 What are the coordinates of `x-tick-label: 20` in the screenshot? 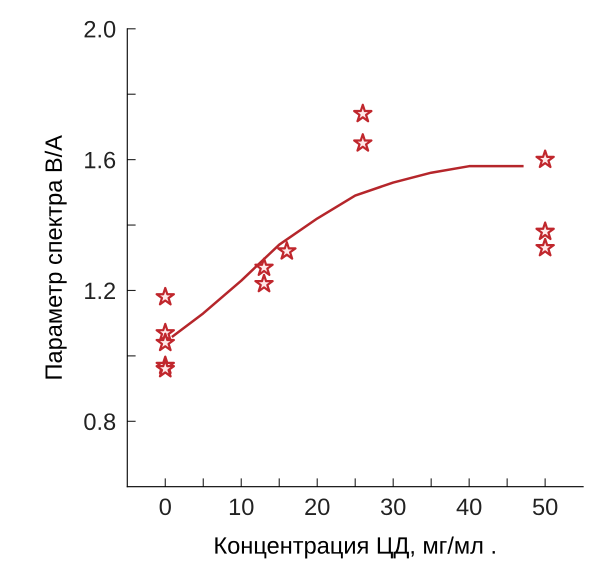 It's located at (317, 507).